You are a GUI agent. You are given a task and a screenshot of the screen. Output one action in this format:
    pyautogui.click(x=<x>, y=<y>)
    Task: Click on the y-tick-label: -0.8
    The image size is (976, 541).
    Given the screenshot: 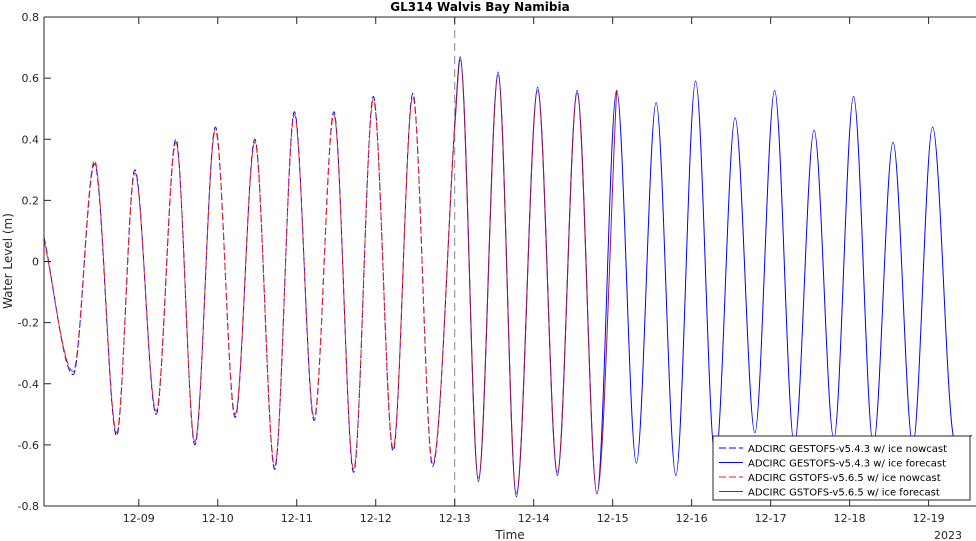 What is the action you would take?
    pyautogui.click(x=28, y=506)
    